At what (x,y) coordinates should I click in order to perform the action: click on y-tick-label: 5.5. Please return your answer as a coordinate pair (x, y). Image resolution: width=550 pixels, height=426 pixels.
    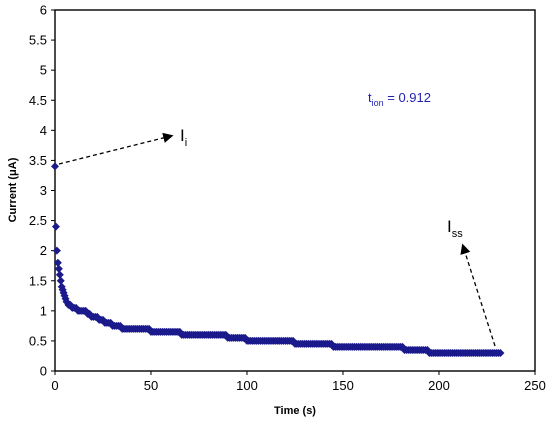
    Looking at the image, I should click on (38, 40).